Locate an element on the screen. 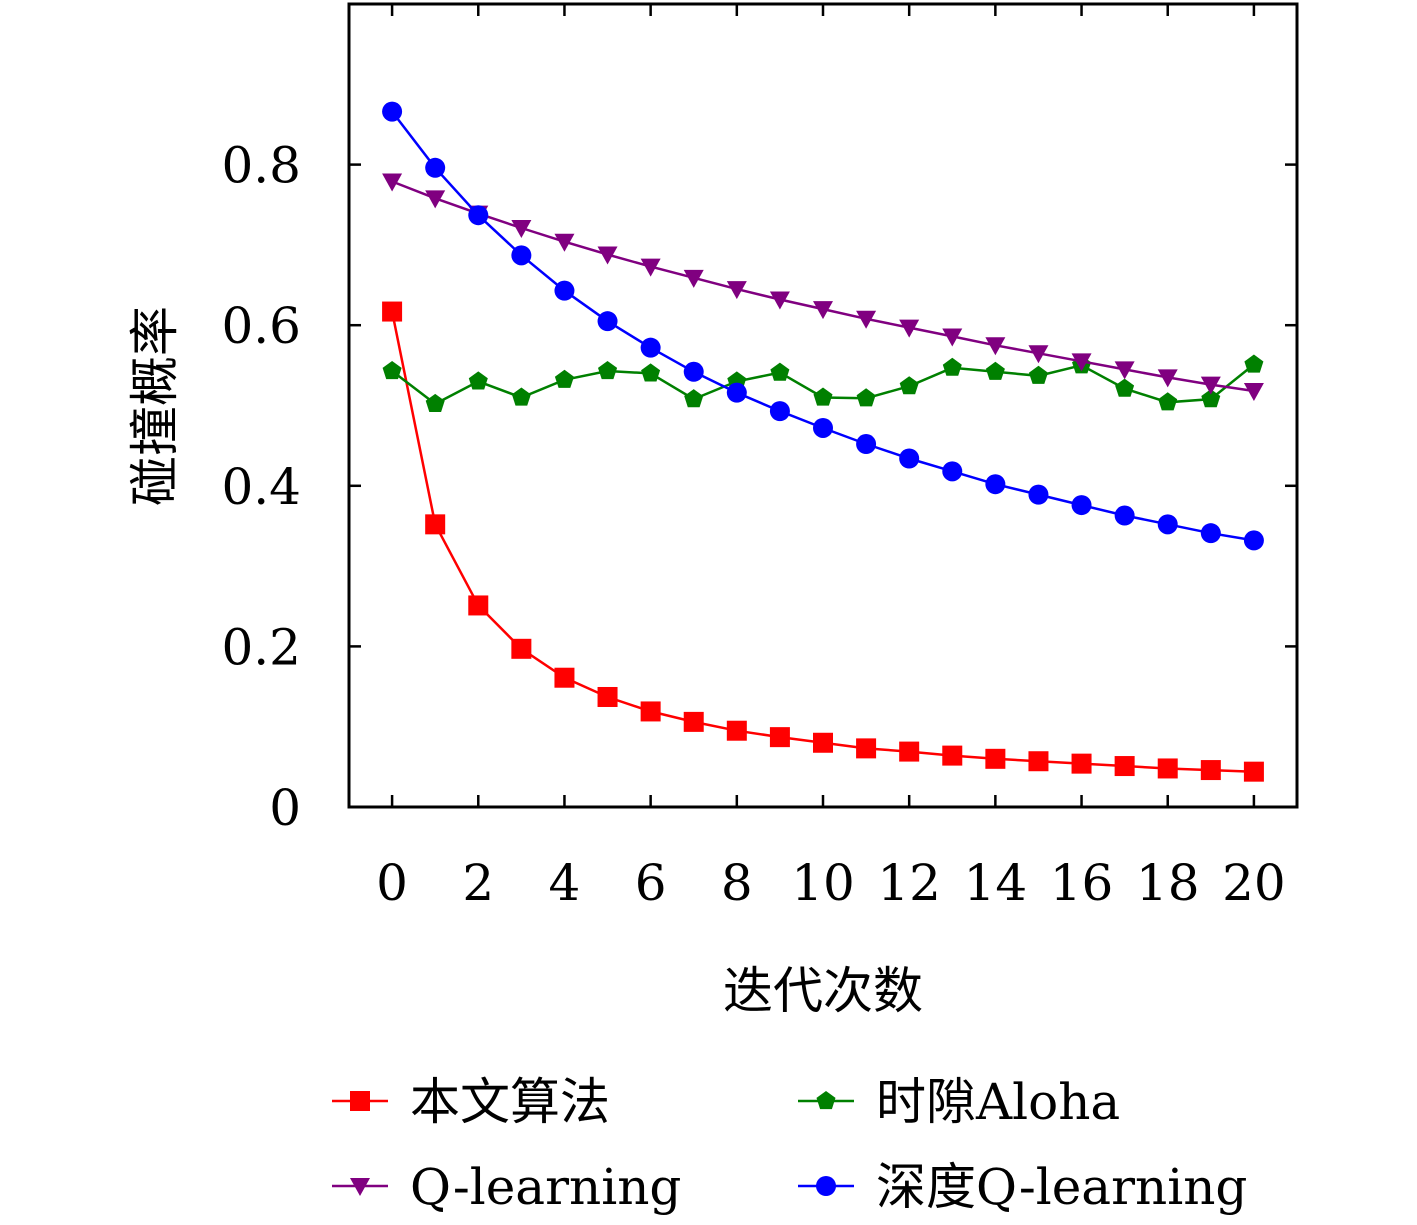  x-tick-label: 2 is located at coordinates (478, 883).